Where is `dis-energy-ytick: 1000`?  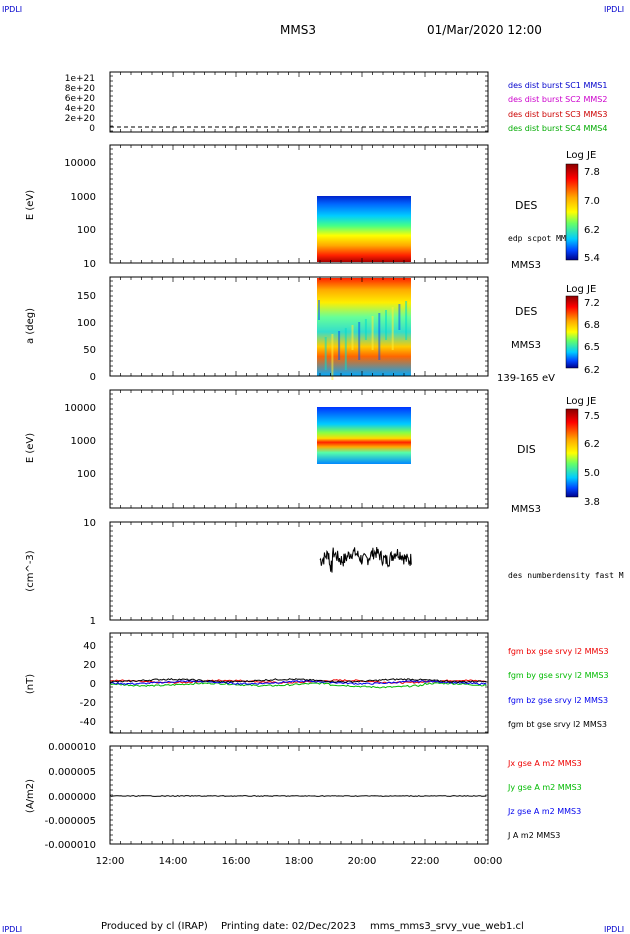 dis-energy-ytick: 1000 is located at coordinates (83, 441).